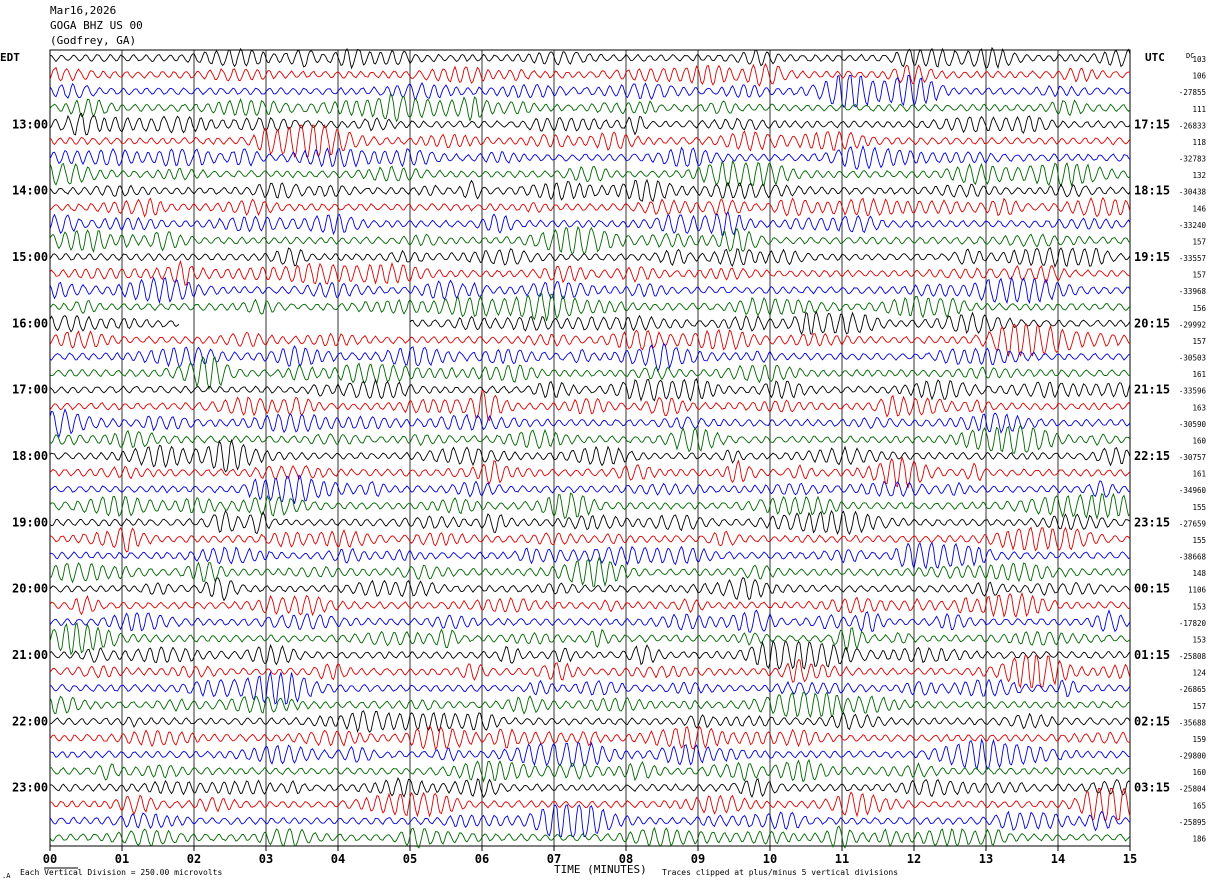 This screenshot has width=1210, height=886. I want to click on dc-offset-label: -30438, so click(1193, 192).